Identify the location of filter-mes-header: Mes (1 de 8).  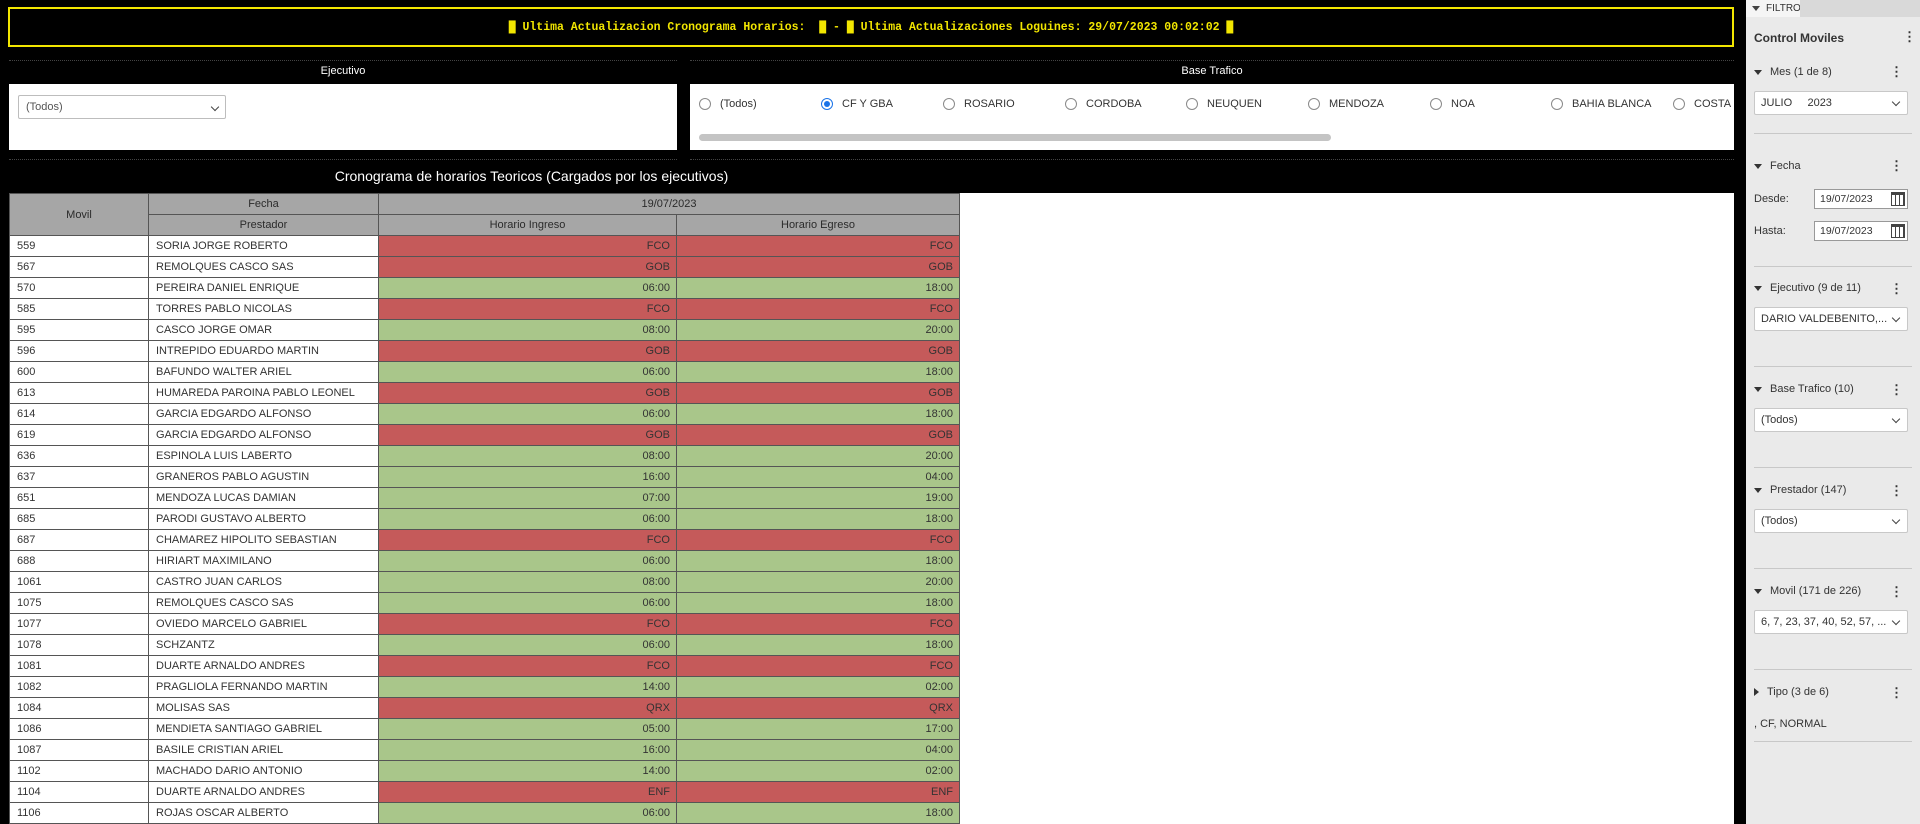
(1793, 72).